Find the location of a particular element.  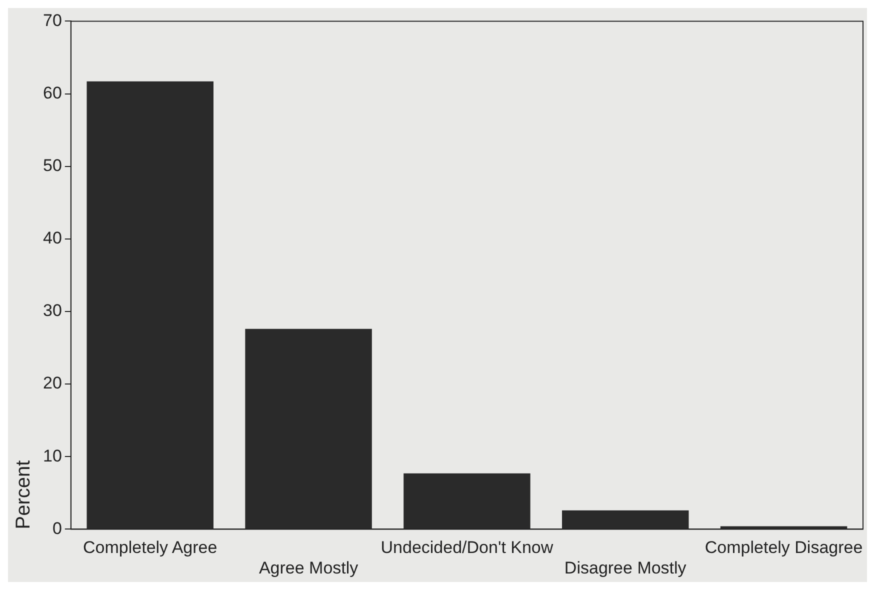

x-tick-label: Disagree Mostly is located at coordinates (625, 568).